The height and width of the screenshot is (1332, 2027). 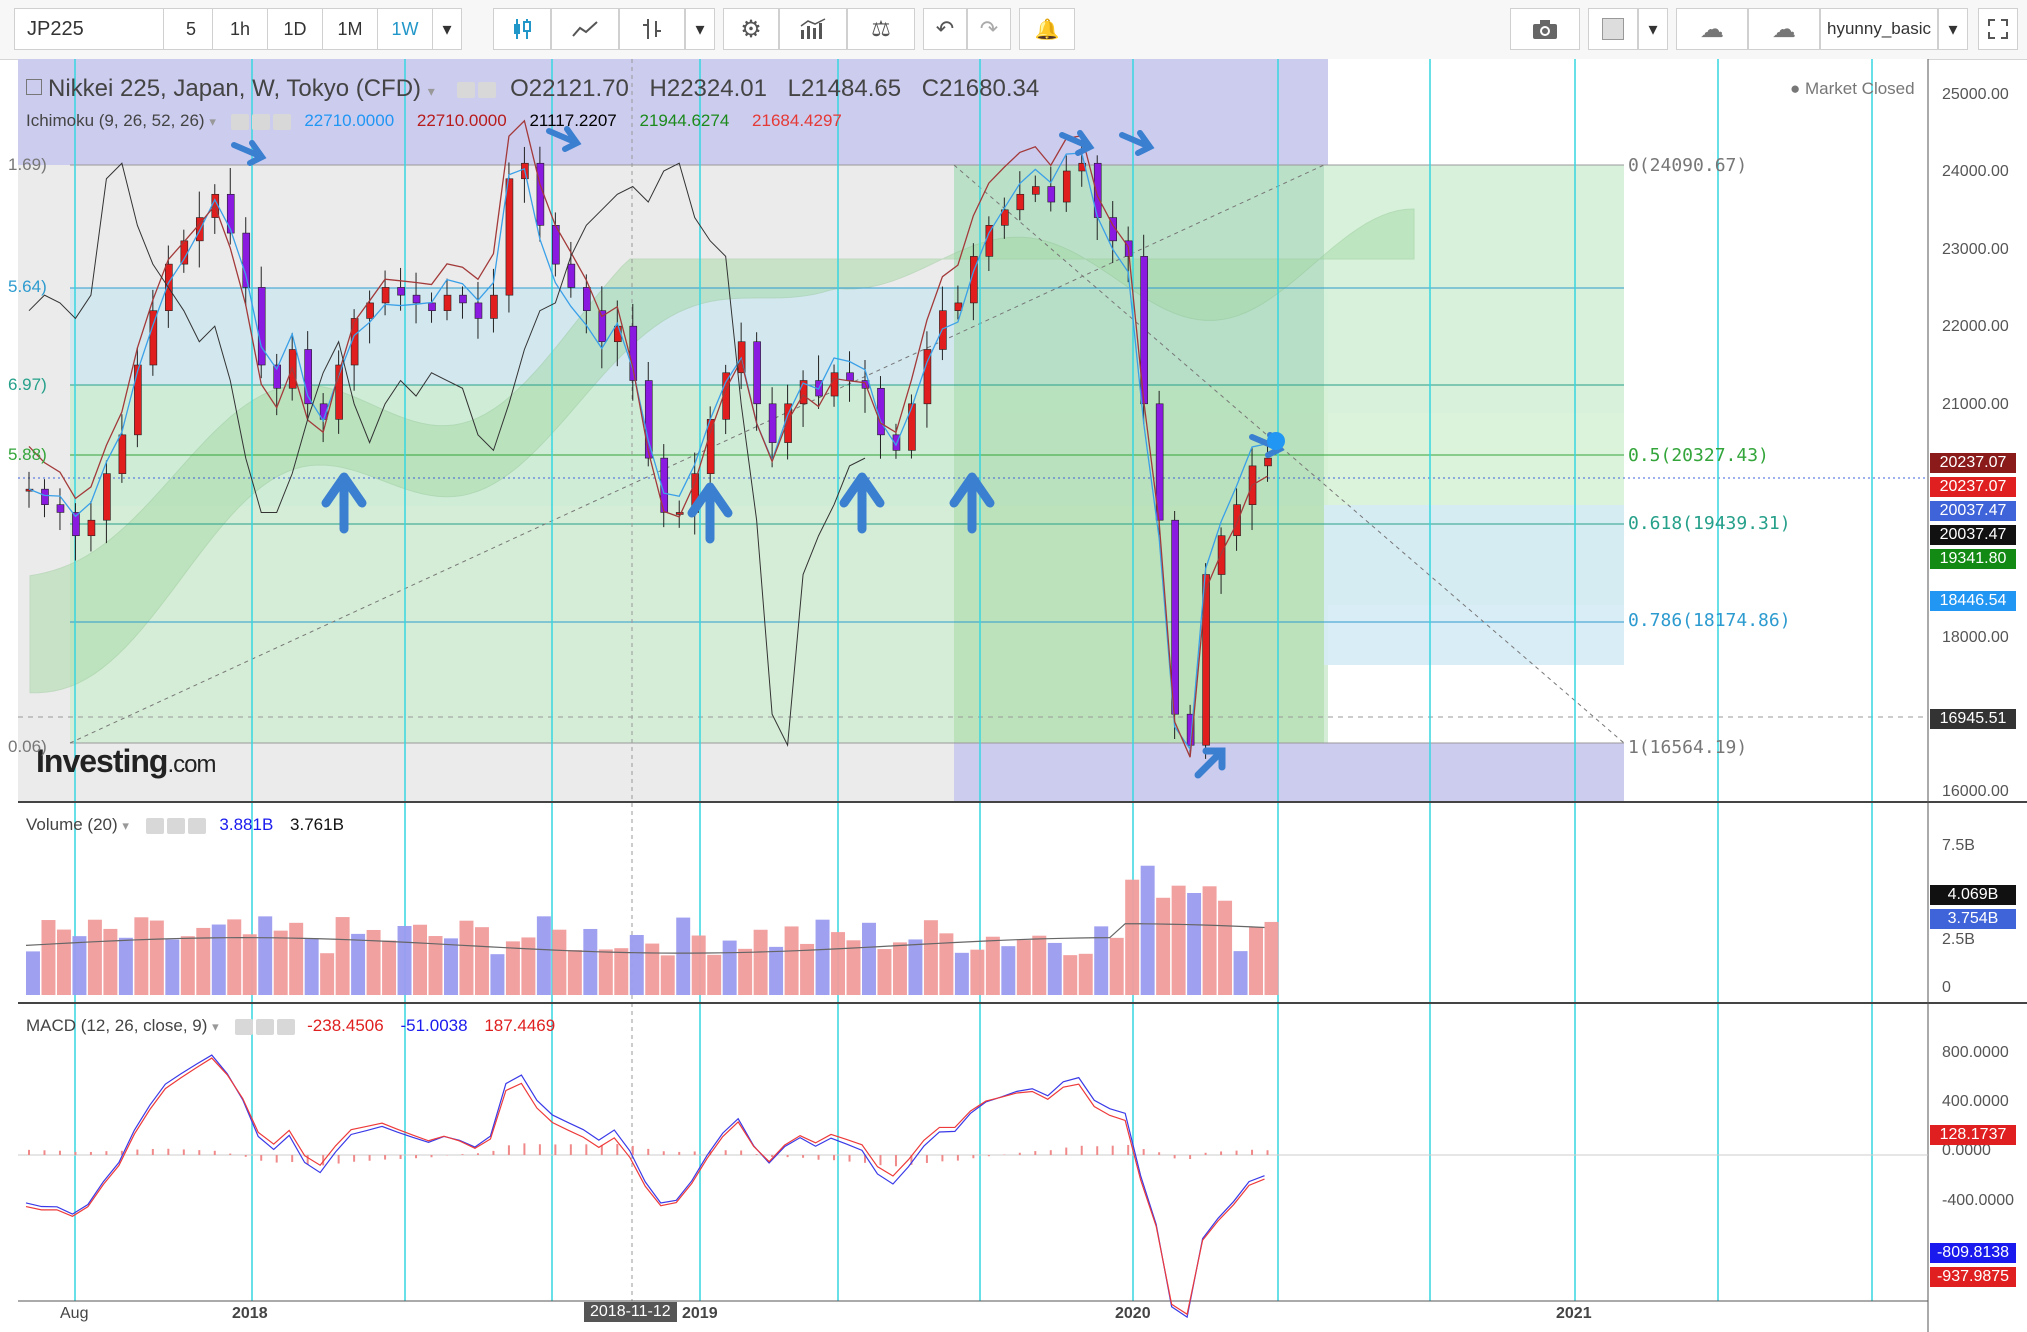 I want to click on chart-title: Nikkei 225, Japan, W, Tokyo (CFD), so click(x=235, y=88).